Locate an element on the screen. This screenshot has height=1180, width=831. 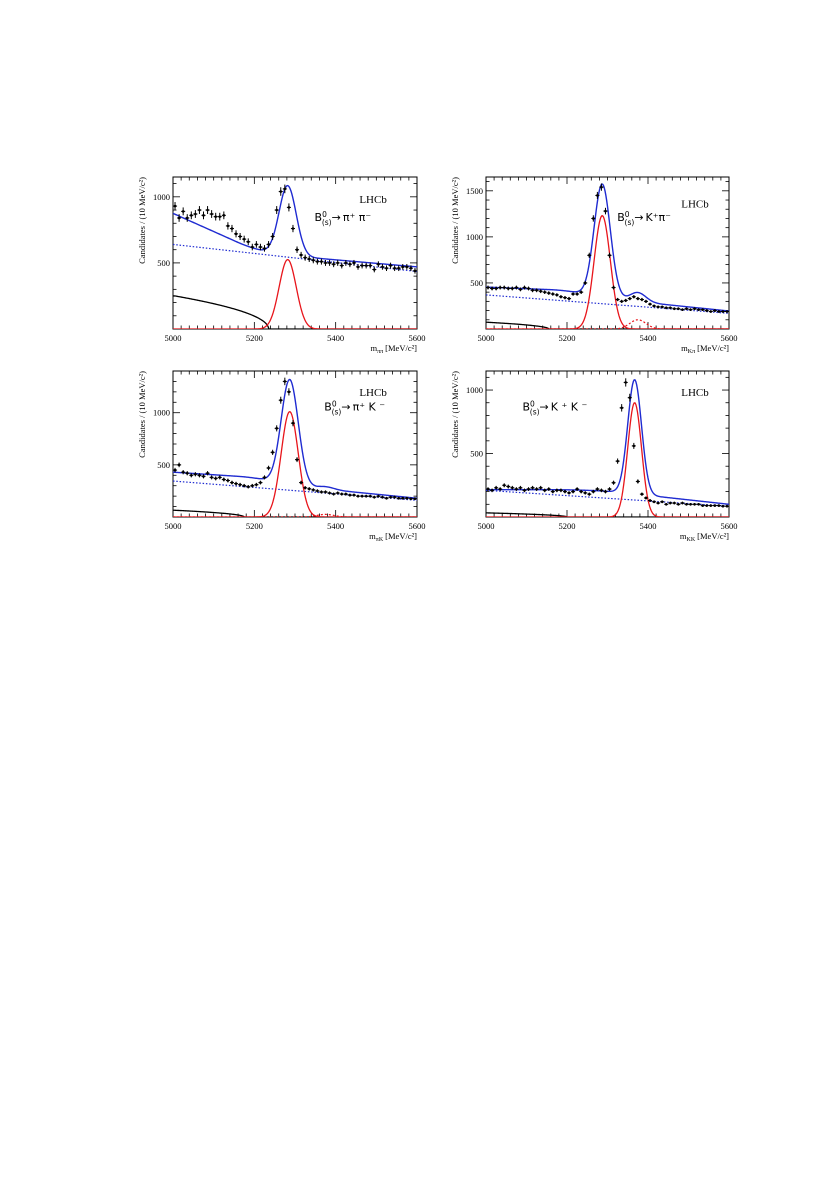
x-tick-label: 5600 is located at coordinates (729, 338).